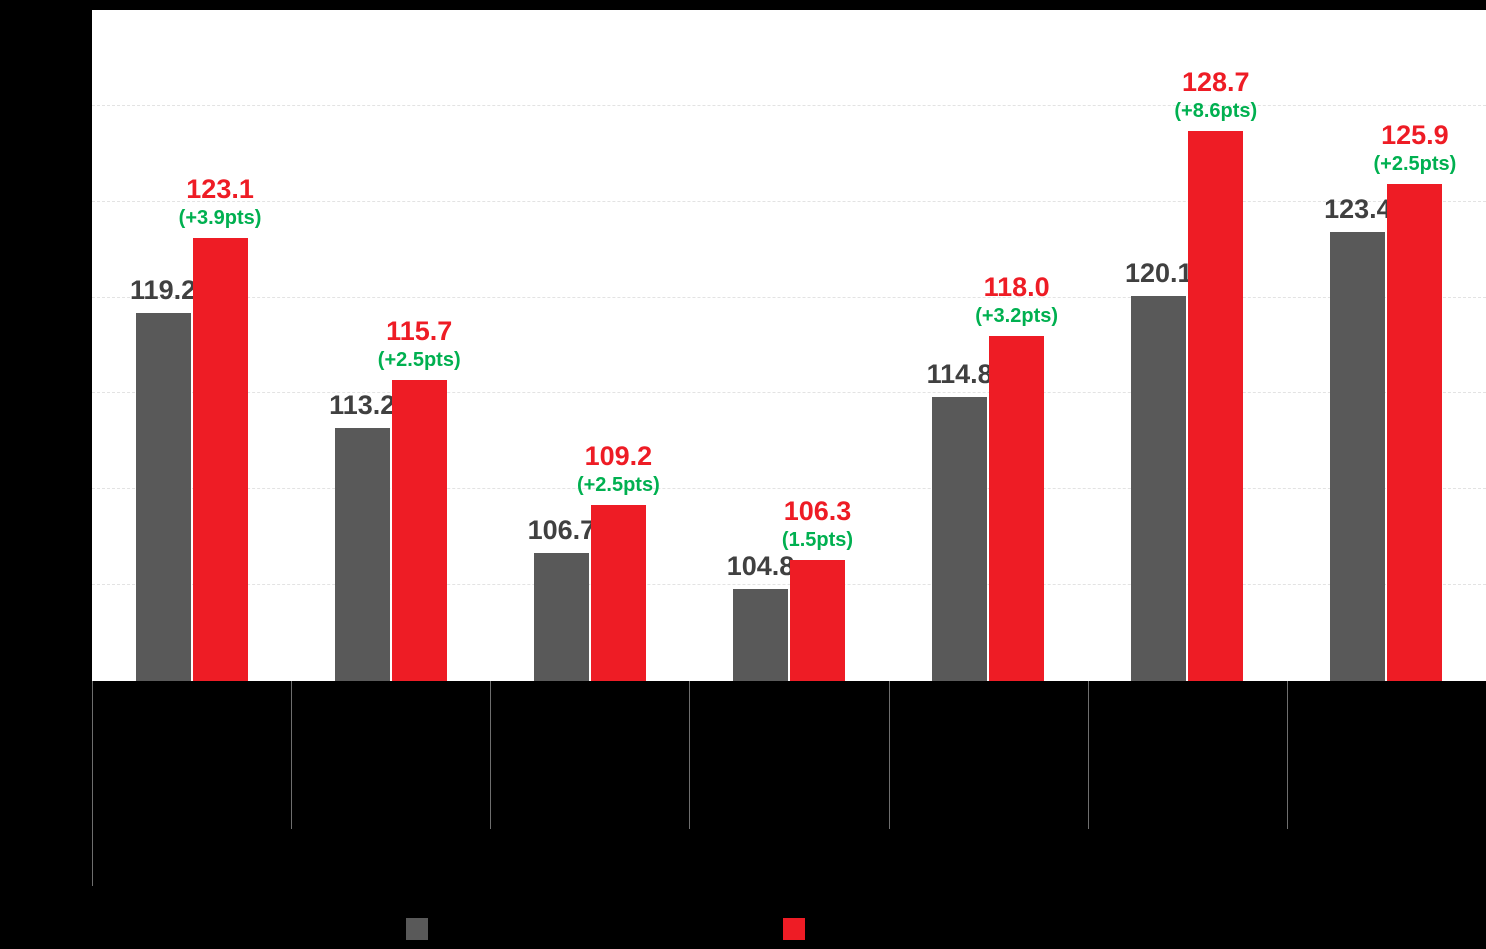 The height and width of the screenshot is (949, 1486). What do you see at coordinates (817, 540) in the screenshot?
I see `delta-label: (1.5pts)` at bounding box center [817, 540].